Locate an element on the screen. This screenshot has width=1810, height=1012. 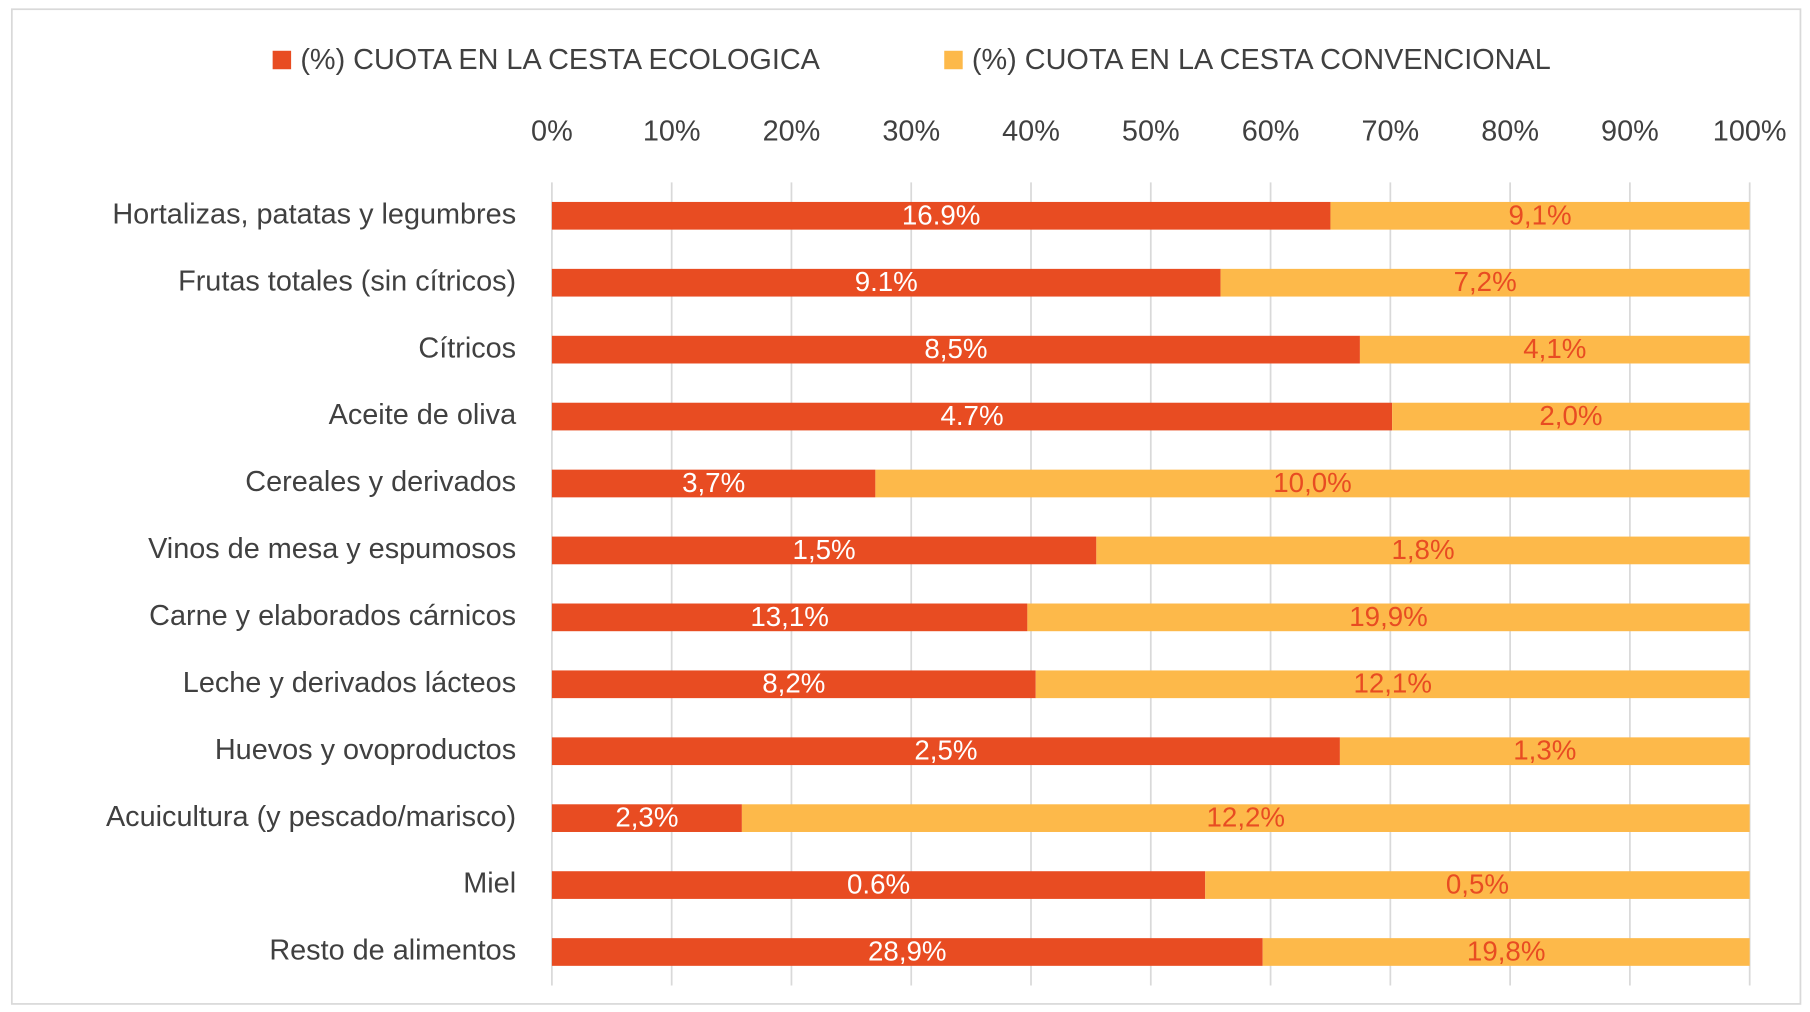
data-label: 7,2% is located at coordinates (1485, 281).